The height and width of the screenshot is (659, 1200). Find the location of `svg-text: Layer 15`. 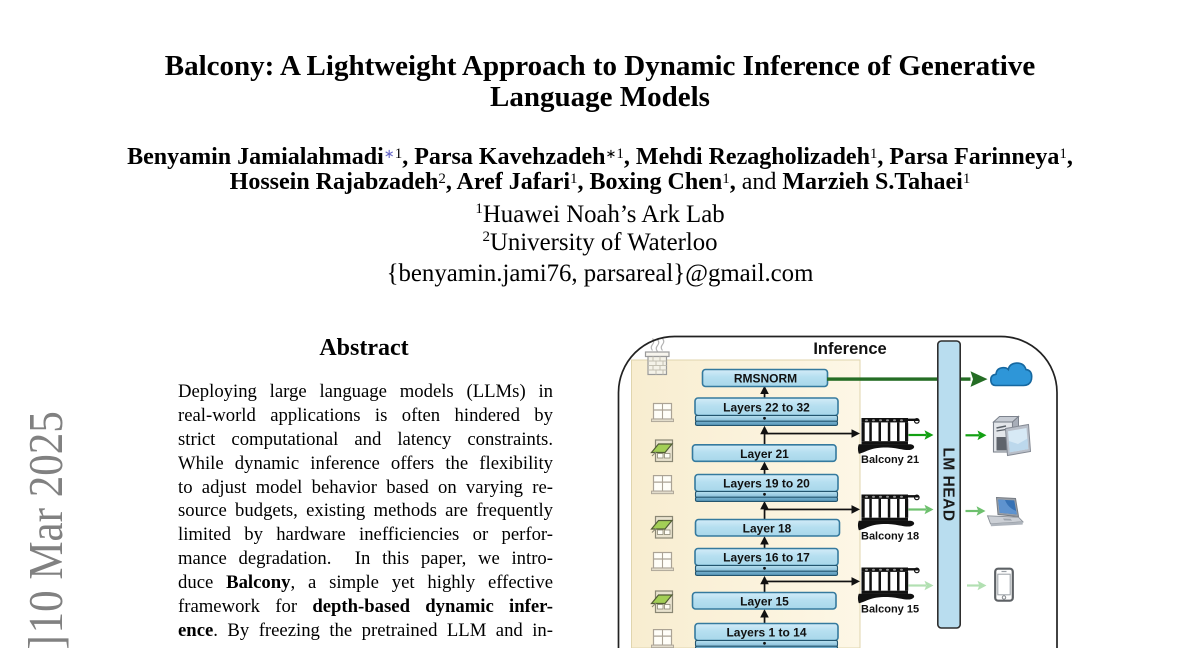

svg-text: Layer 15 is located at coordinates (764, 602).